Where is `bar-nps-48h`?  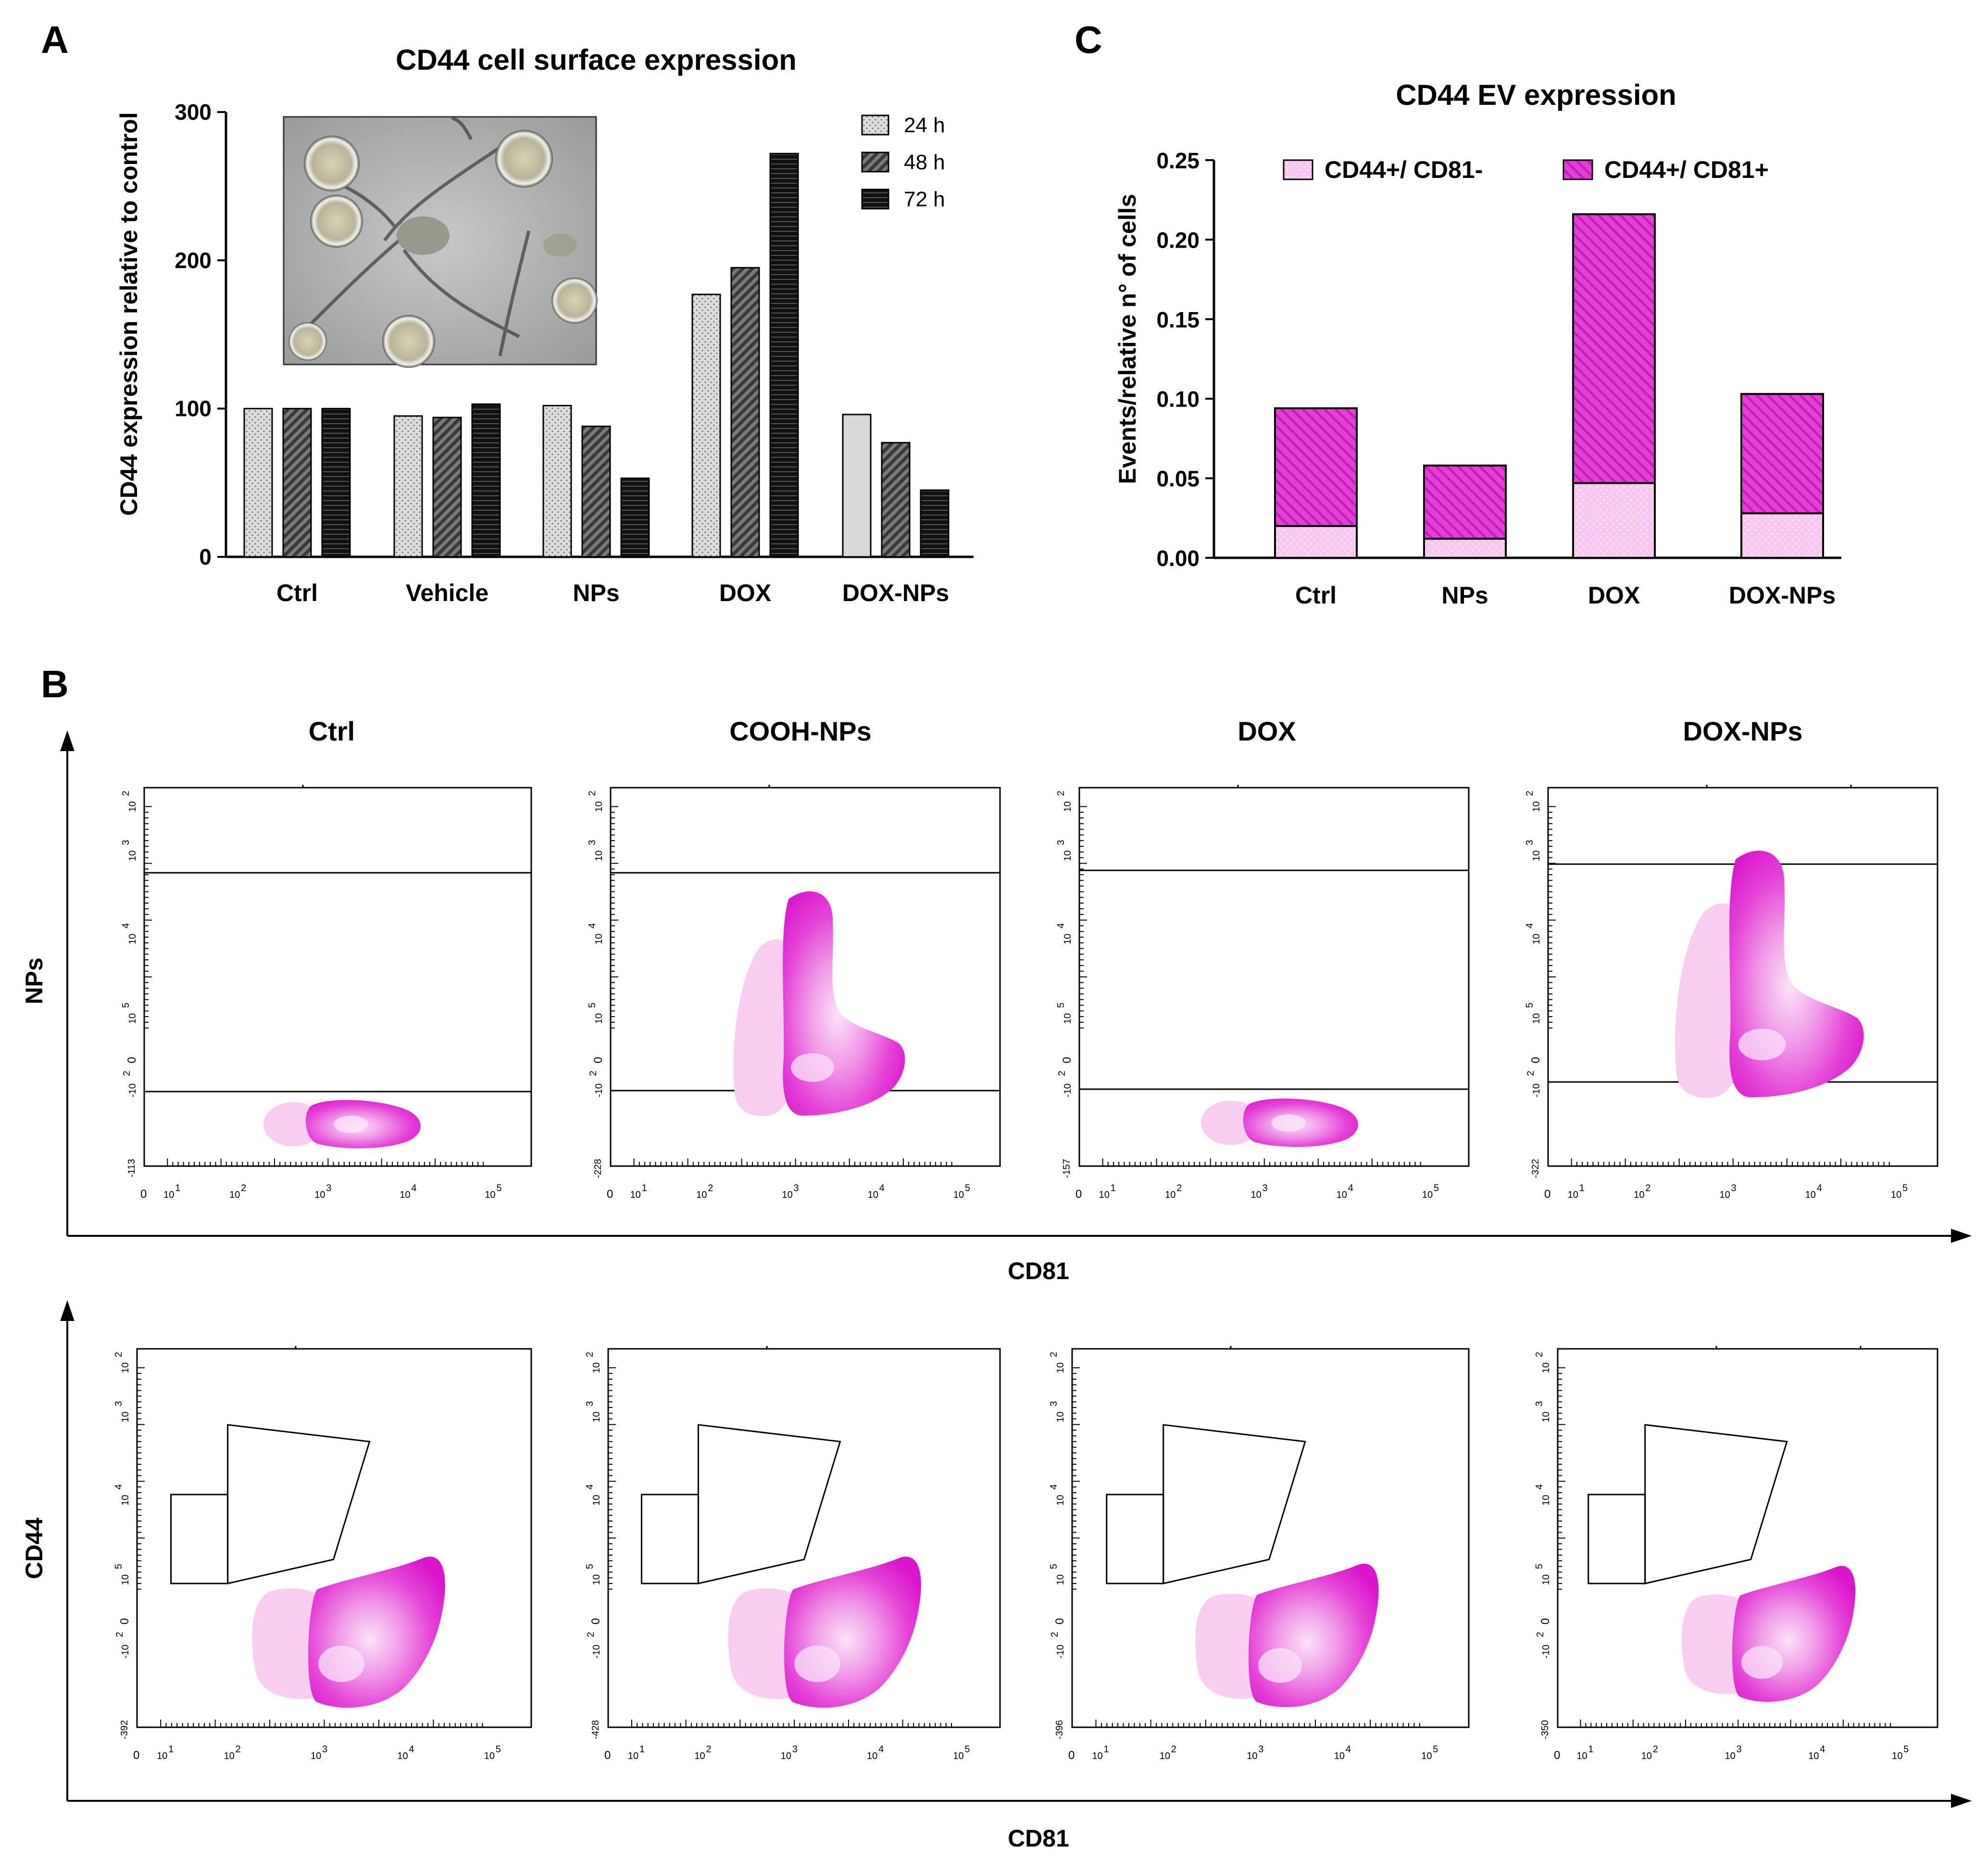 bar-nps-48h is located at coordinates (596, 492).